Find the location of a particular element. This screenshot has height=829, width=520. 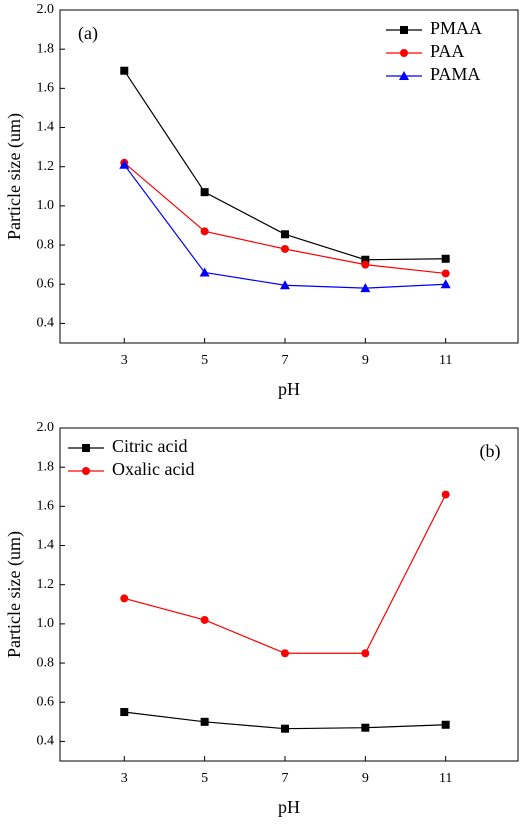

legend-label: Citric acid is located at coordinates (149, 446).